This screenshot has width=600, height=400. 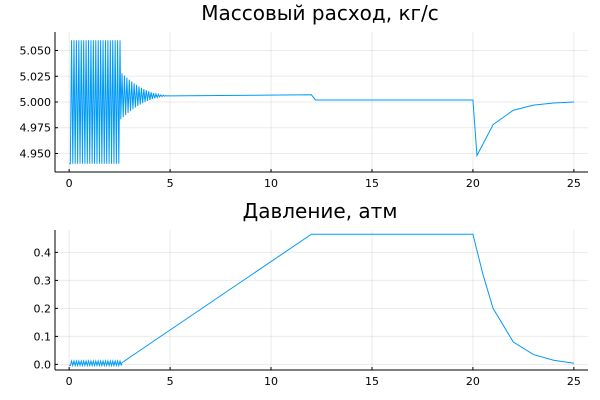 What do you see at coordinates (372, 381) in the screenshot?
I see `pressure-xtick-label: 15` at bounding box center [372, 381].